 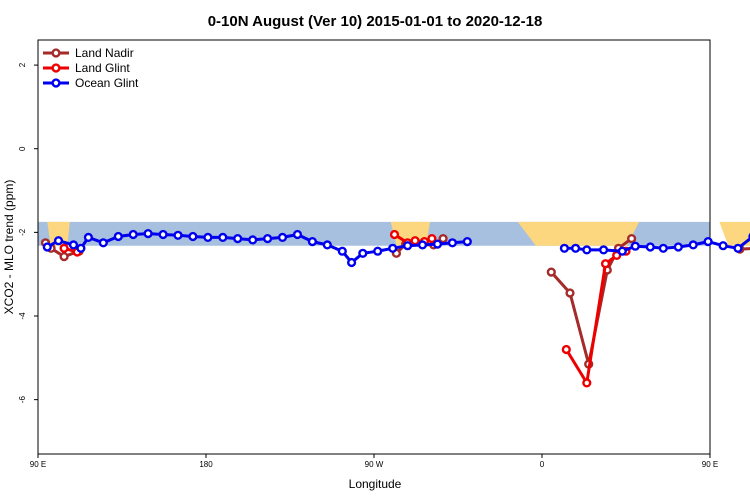 I want to click on legend-label: Land Nadir, so click(x=104, y=53).